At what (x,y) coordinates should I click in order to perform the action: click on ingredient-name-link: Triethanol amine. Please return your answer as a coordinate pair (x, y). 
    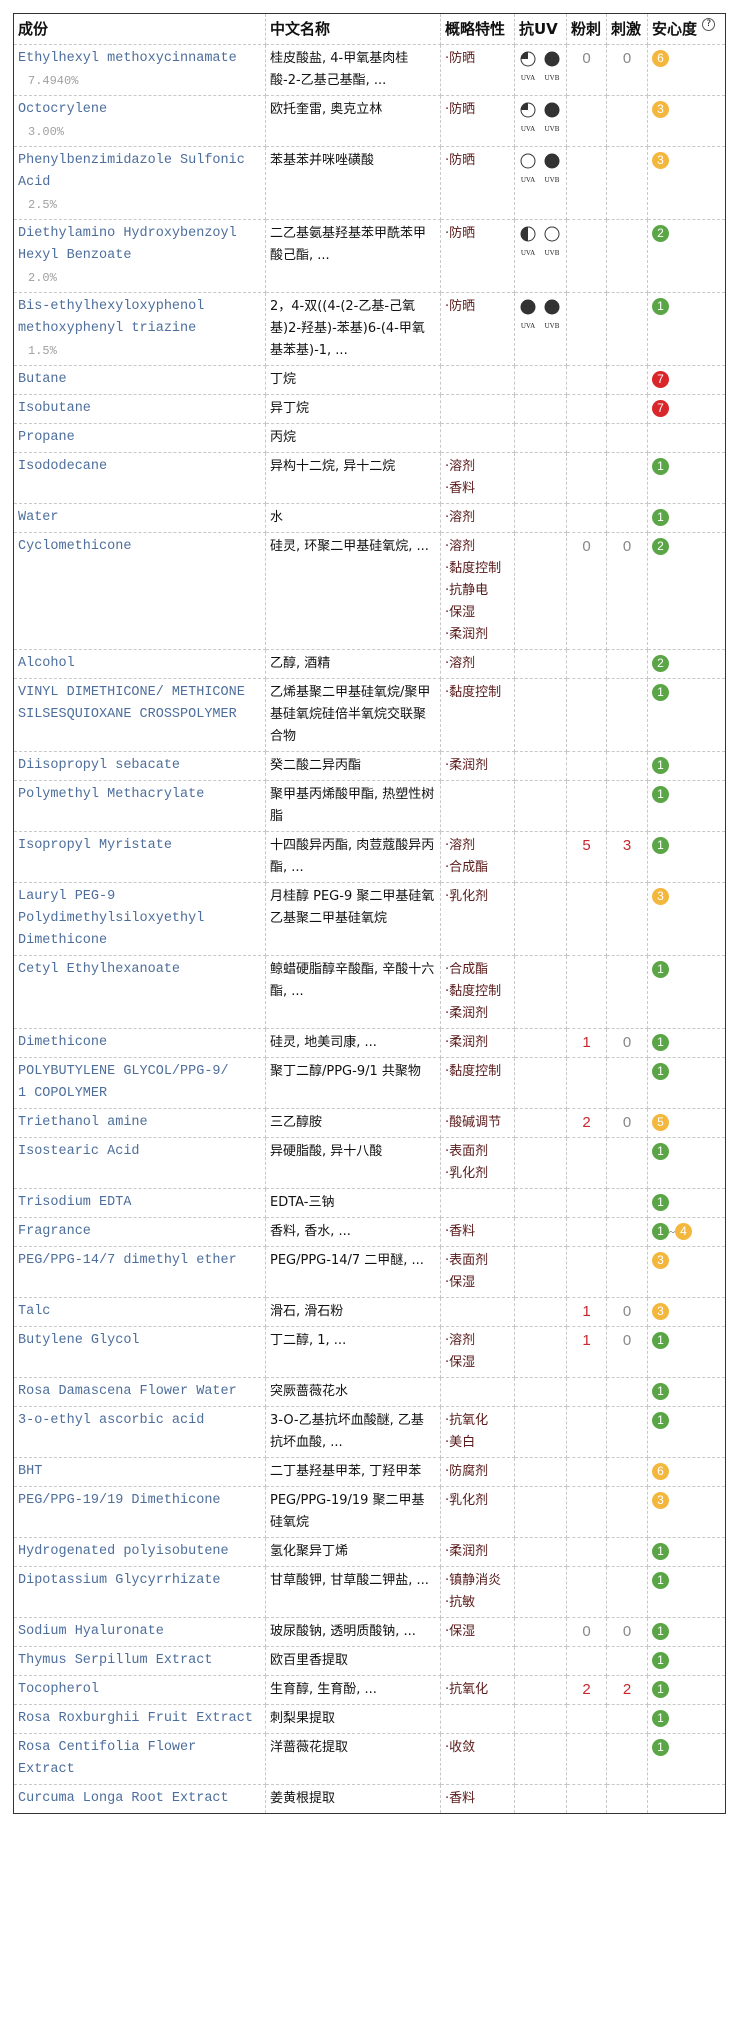
    Looking at the image, I should click on (83, 1122).